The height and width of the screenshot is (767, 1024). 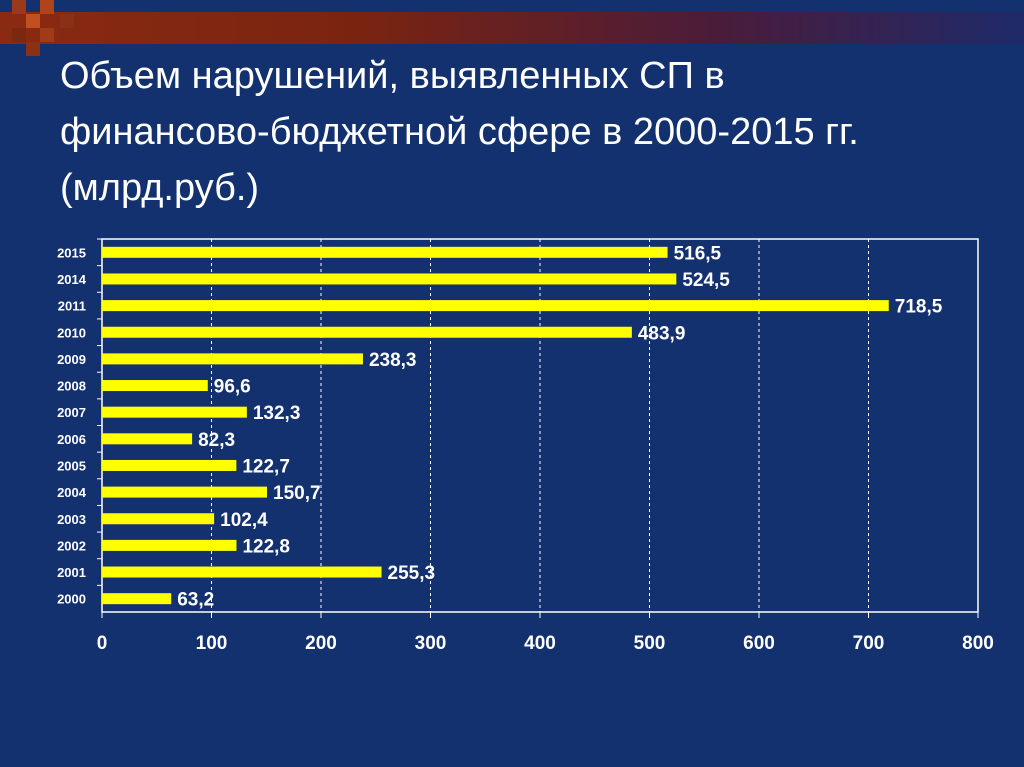 I want to click on bar-2006, so click(x=147, y=439).